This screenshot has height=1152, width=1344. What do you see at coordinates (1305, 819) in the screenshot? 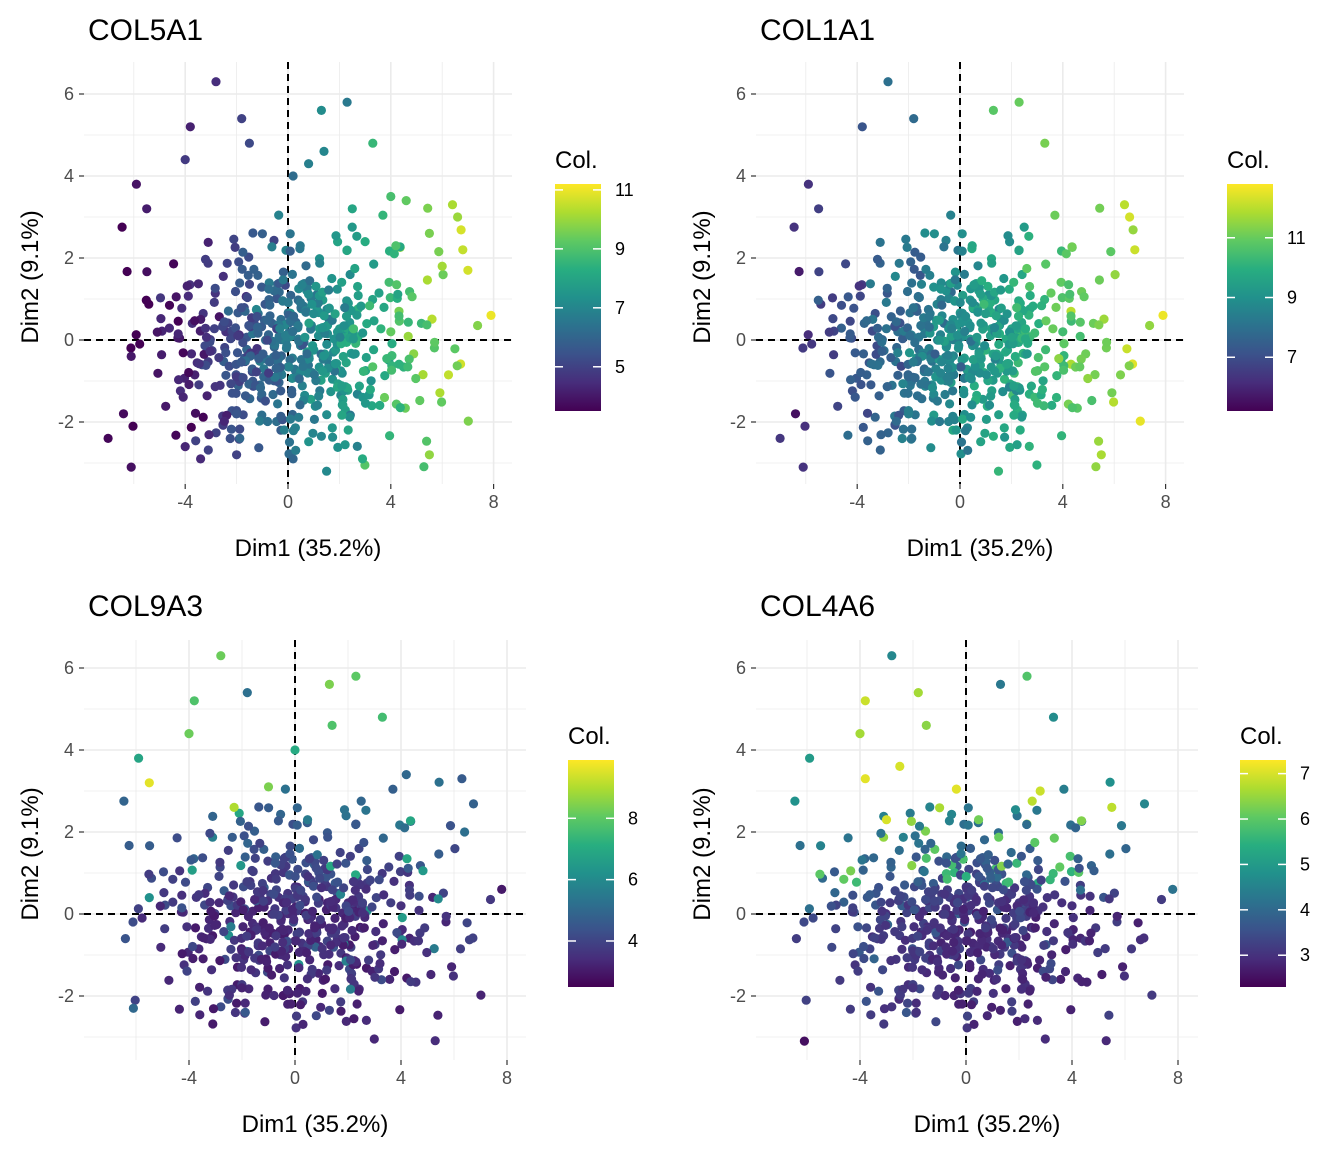
I see `legend-tick-label: 6` at bounding box center [1305, 819].